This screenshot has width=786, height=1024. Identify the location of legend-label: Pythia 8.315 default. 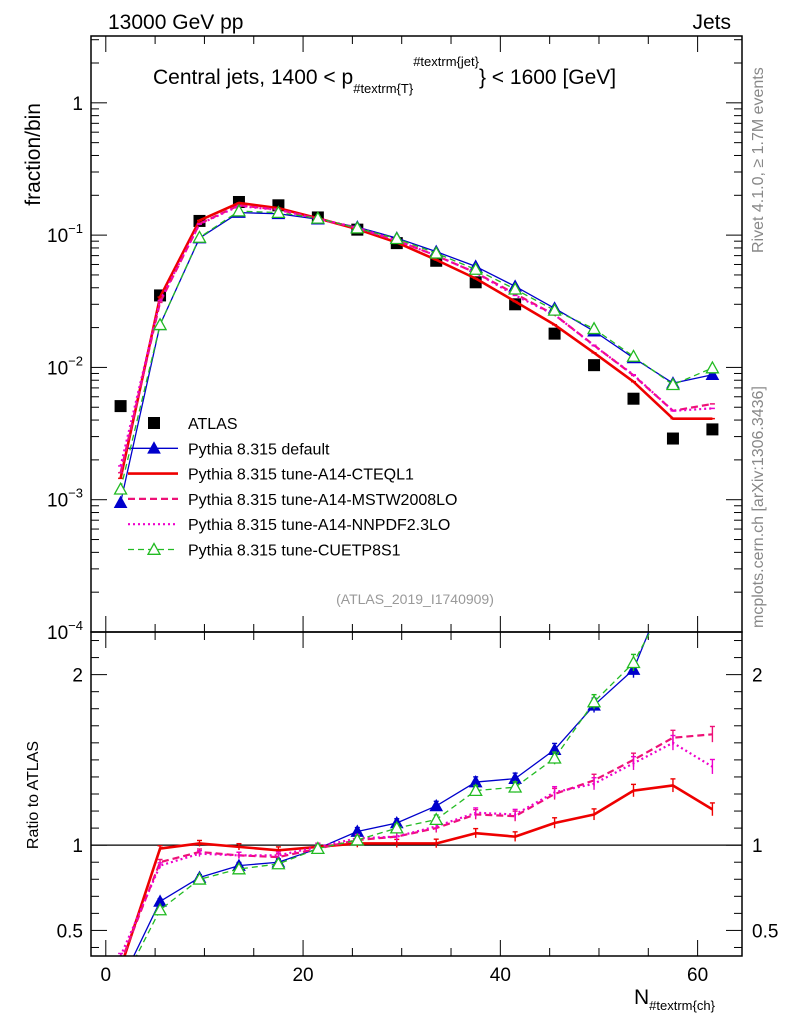
(259, 449).